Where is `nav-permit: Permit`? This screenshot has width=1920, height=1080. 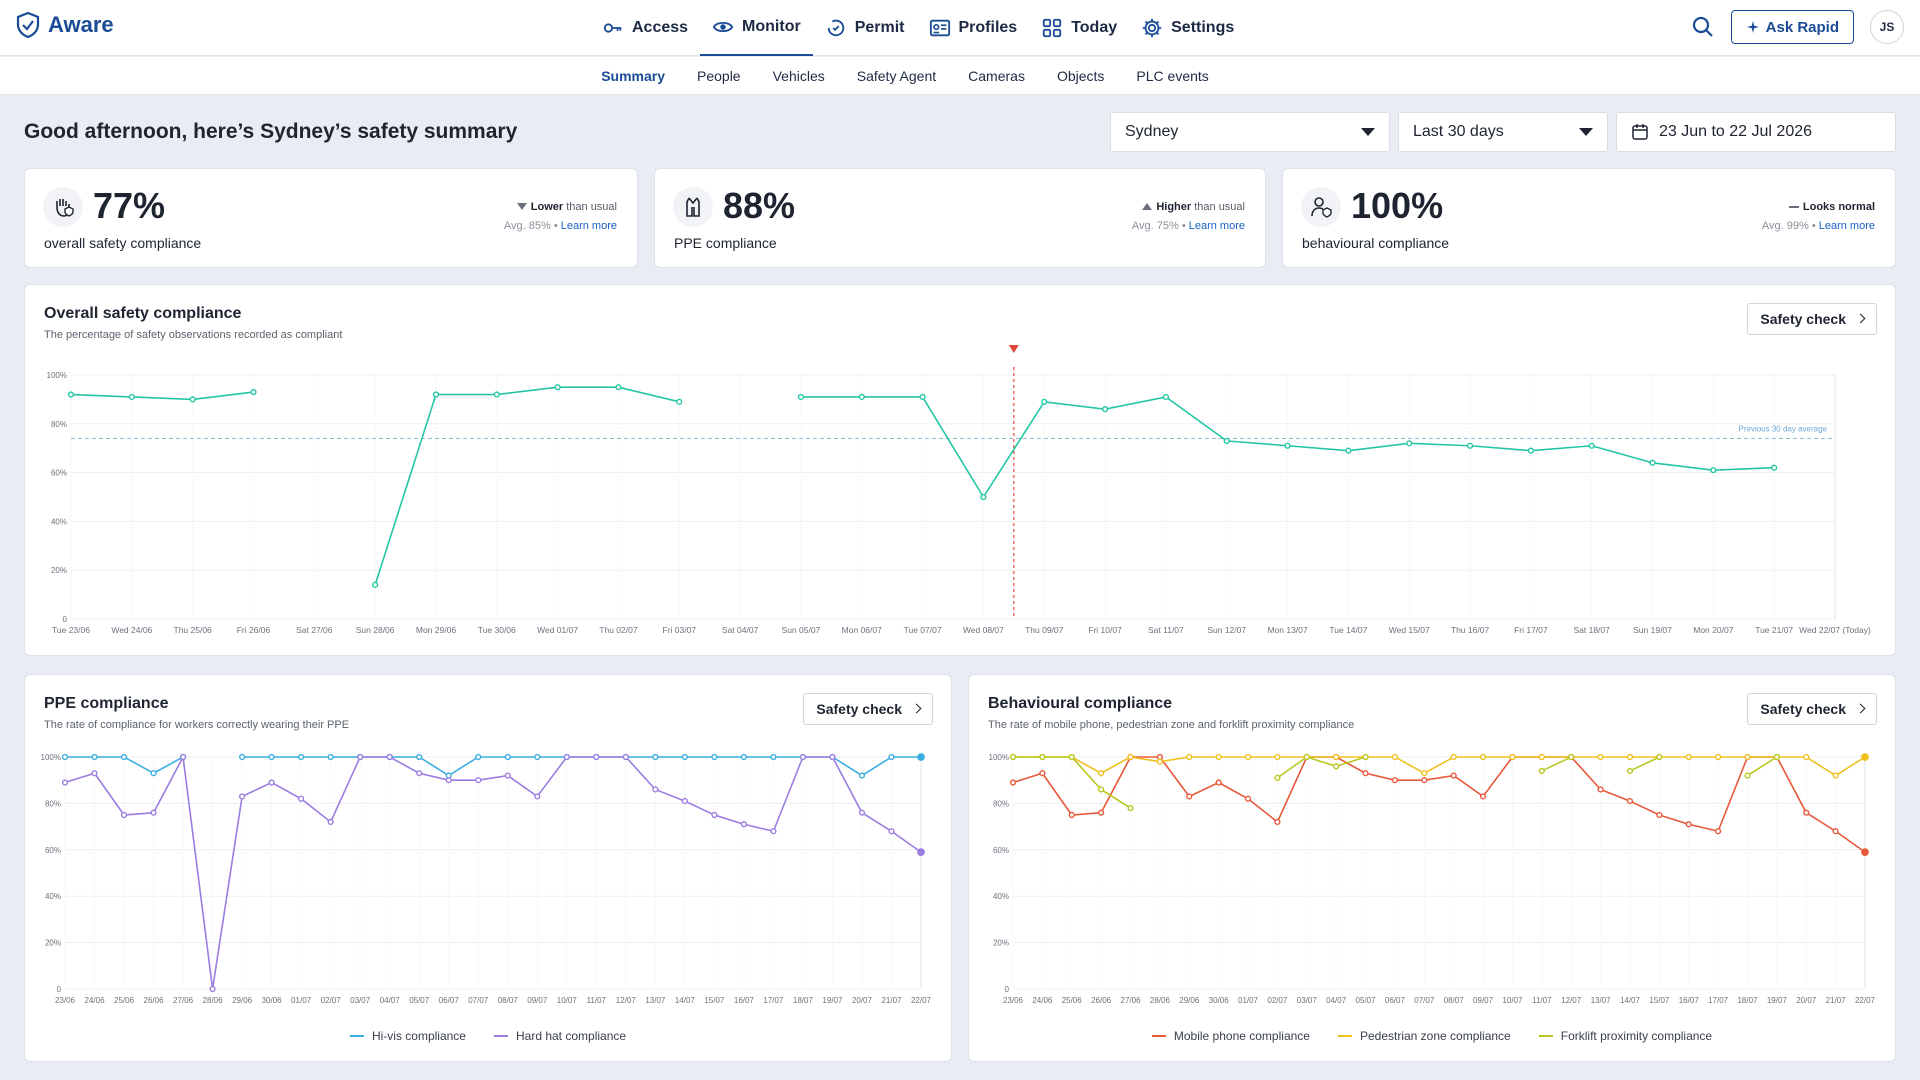 nav-permit: Permit is located at coordinates (865, 28).